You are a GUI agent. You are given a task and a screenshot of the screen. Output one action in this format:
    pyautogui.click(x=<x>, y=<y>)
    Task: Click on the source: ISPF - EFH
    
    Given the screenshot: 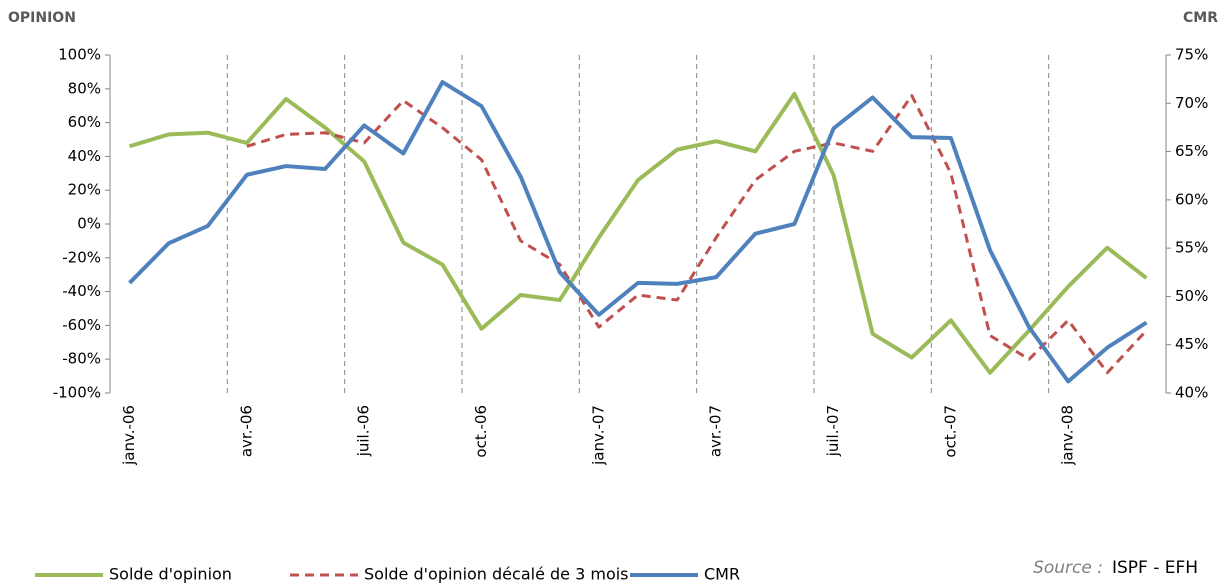 What is the action you would take?
    pyautogui.click(x=1155, y=568)
    